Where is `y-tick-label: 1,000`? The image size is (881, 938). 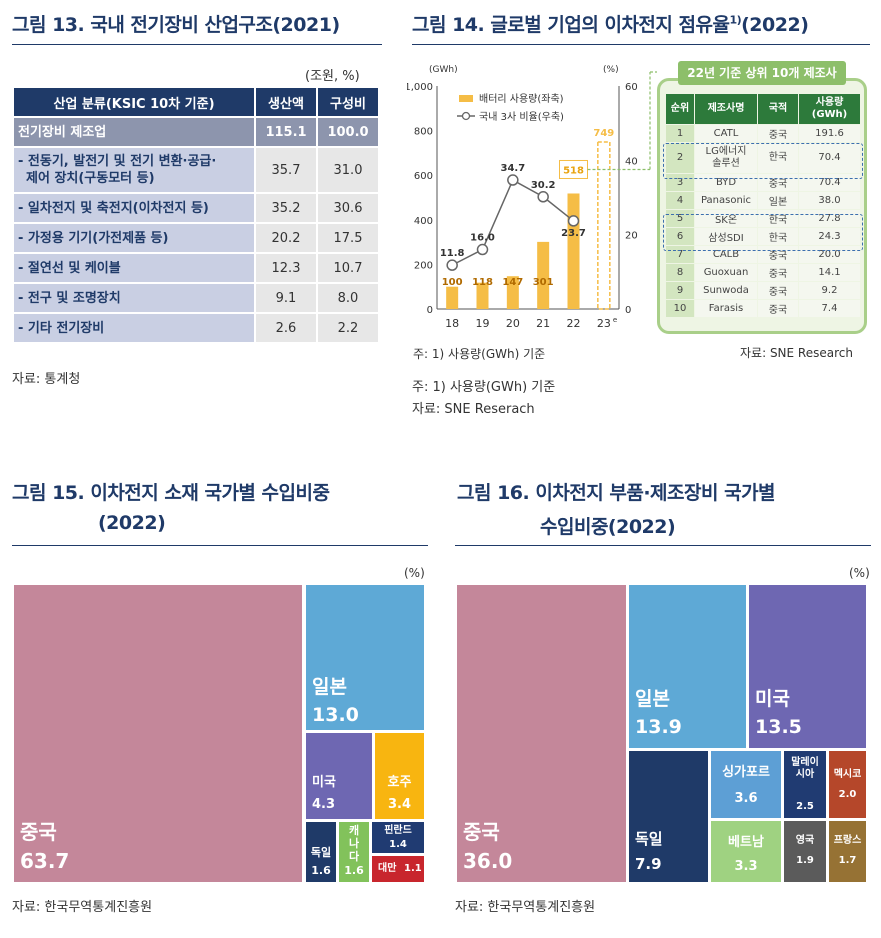
y-tick-label: 1,000 is located at coordinates (420, 87).